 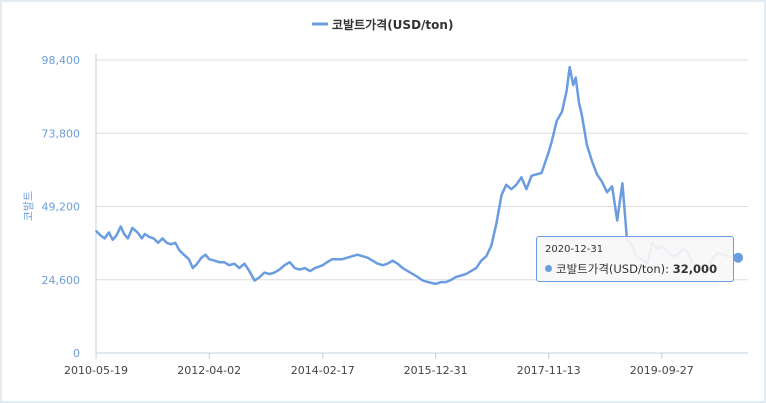 What do you see at coordinates (61, 133) in the screenshot?
I see `y-tick-label: 73,800` at bounding box center [61, 133].